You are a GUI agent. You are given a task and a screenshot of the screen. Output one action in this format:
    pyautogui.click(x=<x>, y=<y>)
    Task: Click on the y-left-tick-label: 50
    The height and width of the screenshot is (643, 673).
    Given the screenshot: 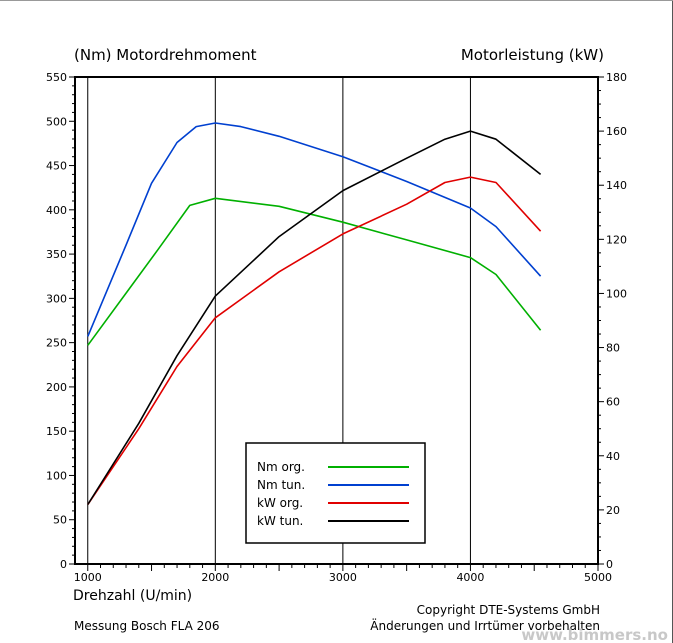 What is the action you would take?
    pyautogui.click(x=60, y=520)
    